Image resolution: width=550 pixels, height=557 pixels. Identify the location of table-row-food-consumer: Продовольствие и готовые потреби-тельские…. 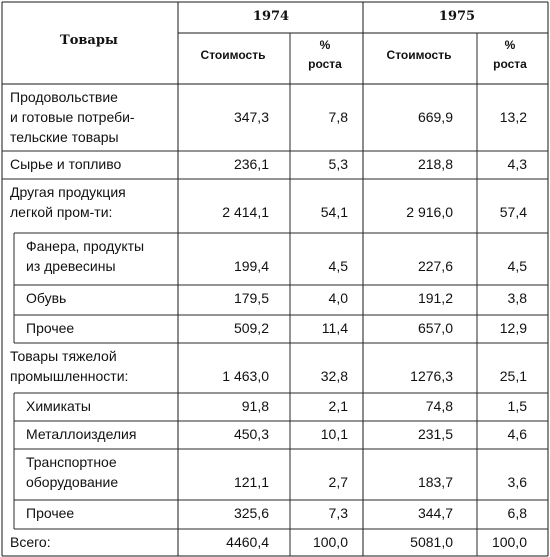
(268, 117).